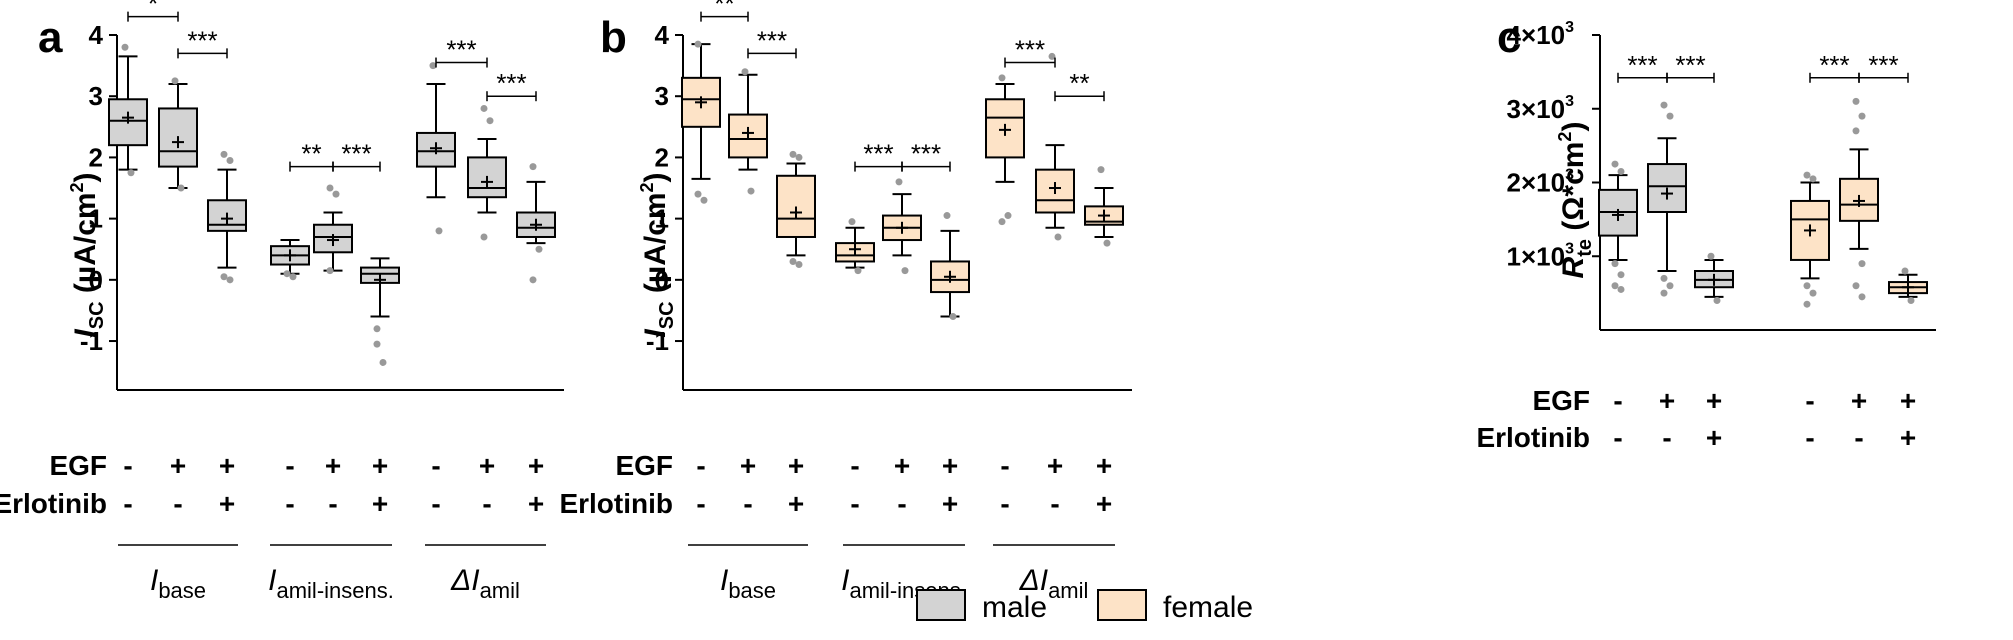 This screenshot has height=640, width=2013. I want to click on treatment-table-a: EGF Erlotinib --+-++--+-++--+-++, so click(272, 484).